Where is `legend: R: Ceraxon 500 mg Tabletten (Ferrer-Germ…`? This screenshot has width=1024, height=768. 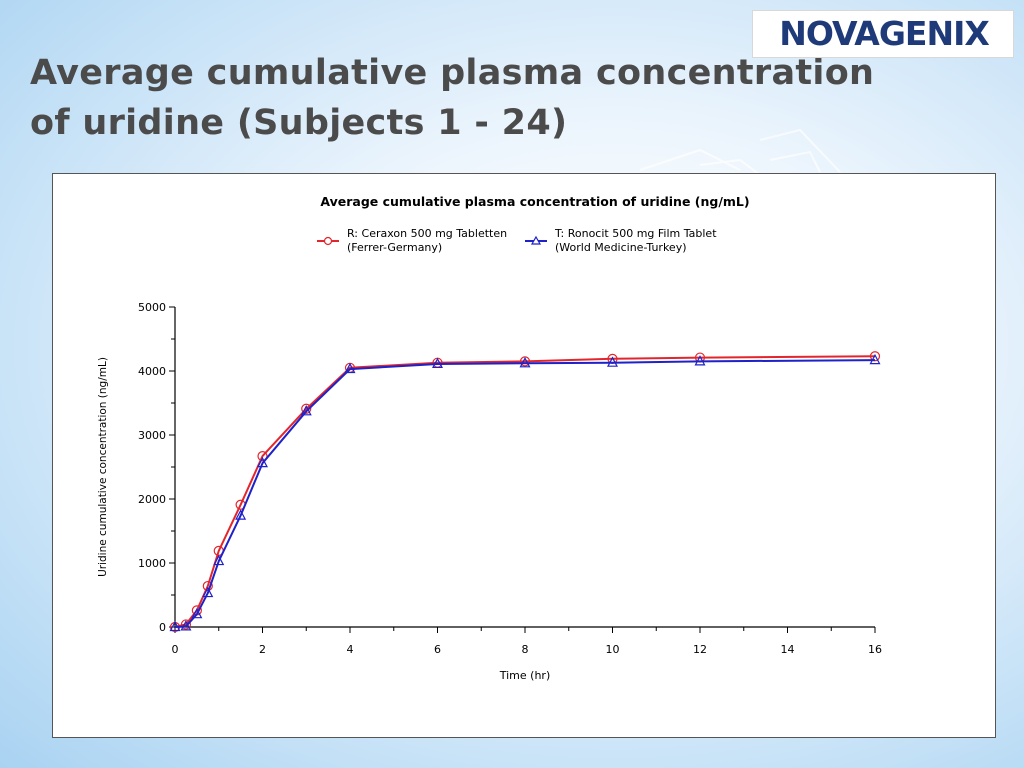
legend: R: Ceraxon 500 mg Tabletten (Ferrer-Germ… is located at coordinates (517, 240).